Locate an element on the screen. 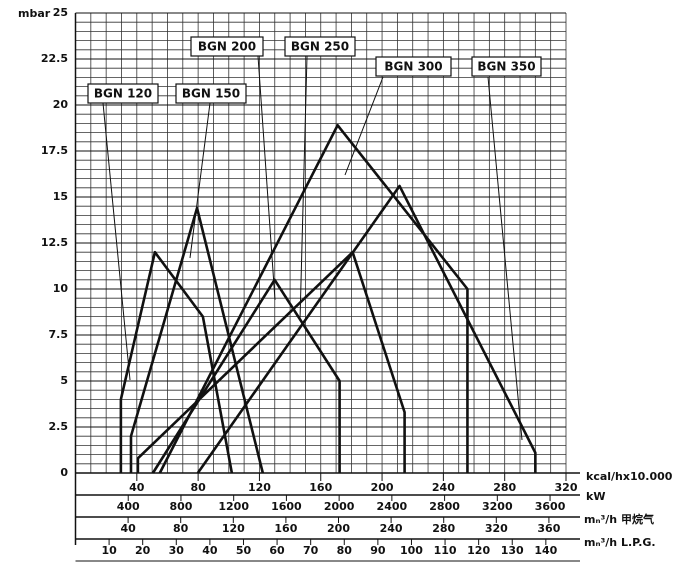  y-tick-label: 12.5 is located at coordinates (54, 242).